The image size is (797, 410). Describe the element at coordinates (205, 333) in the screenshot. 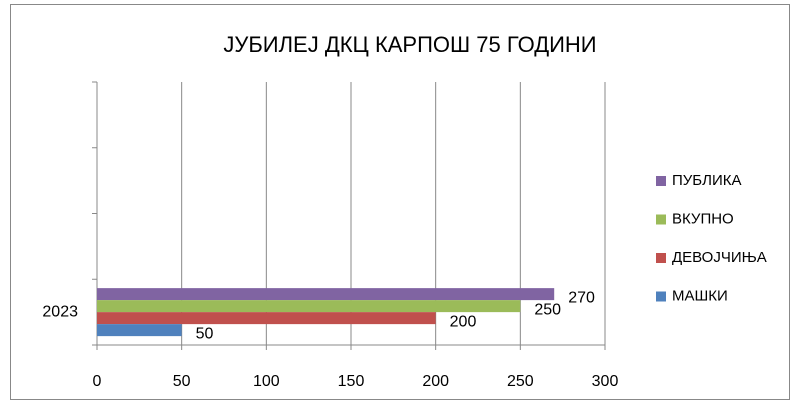

I see `data-label: 50` at that location.